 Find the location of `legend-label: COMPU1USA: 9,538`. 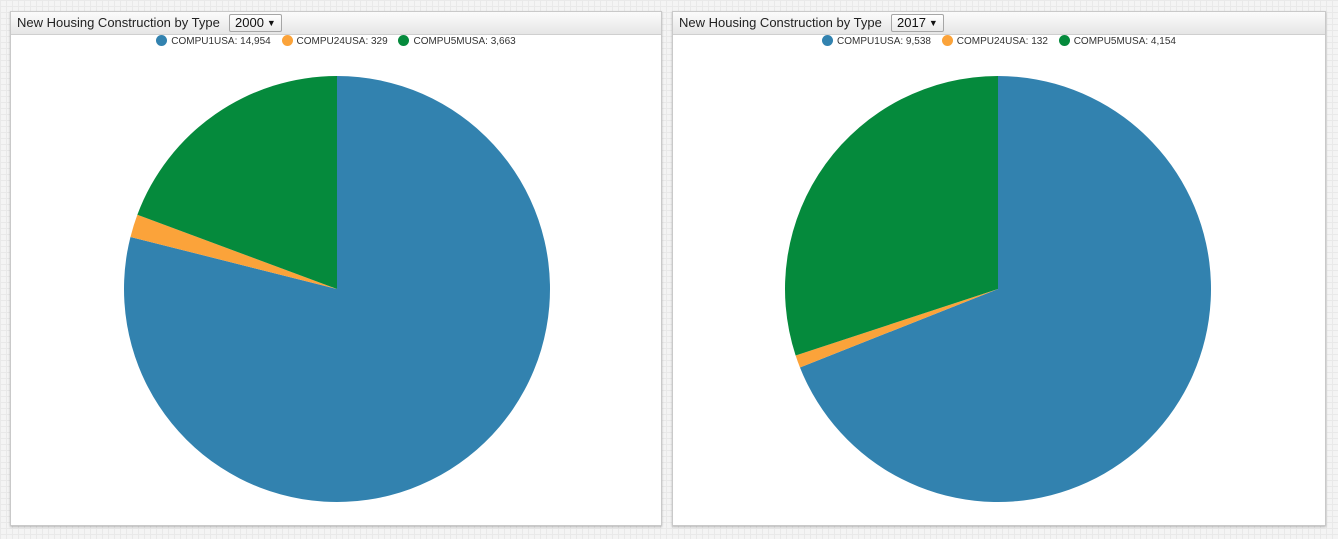

legend-label: COMPU1USA: 9,538 is located at coordinates (884, 41).